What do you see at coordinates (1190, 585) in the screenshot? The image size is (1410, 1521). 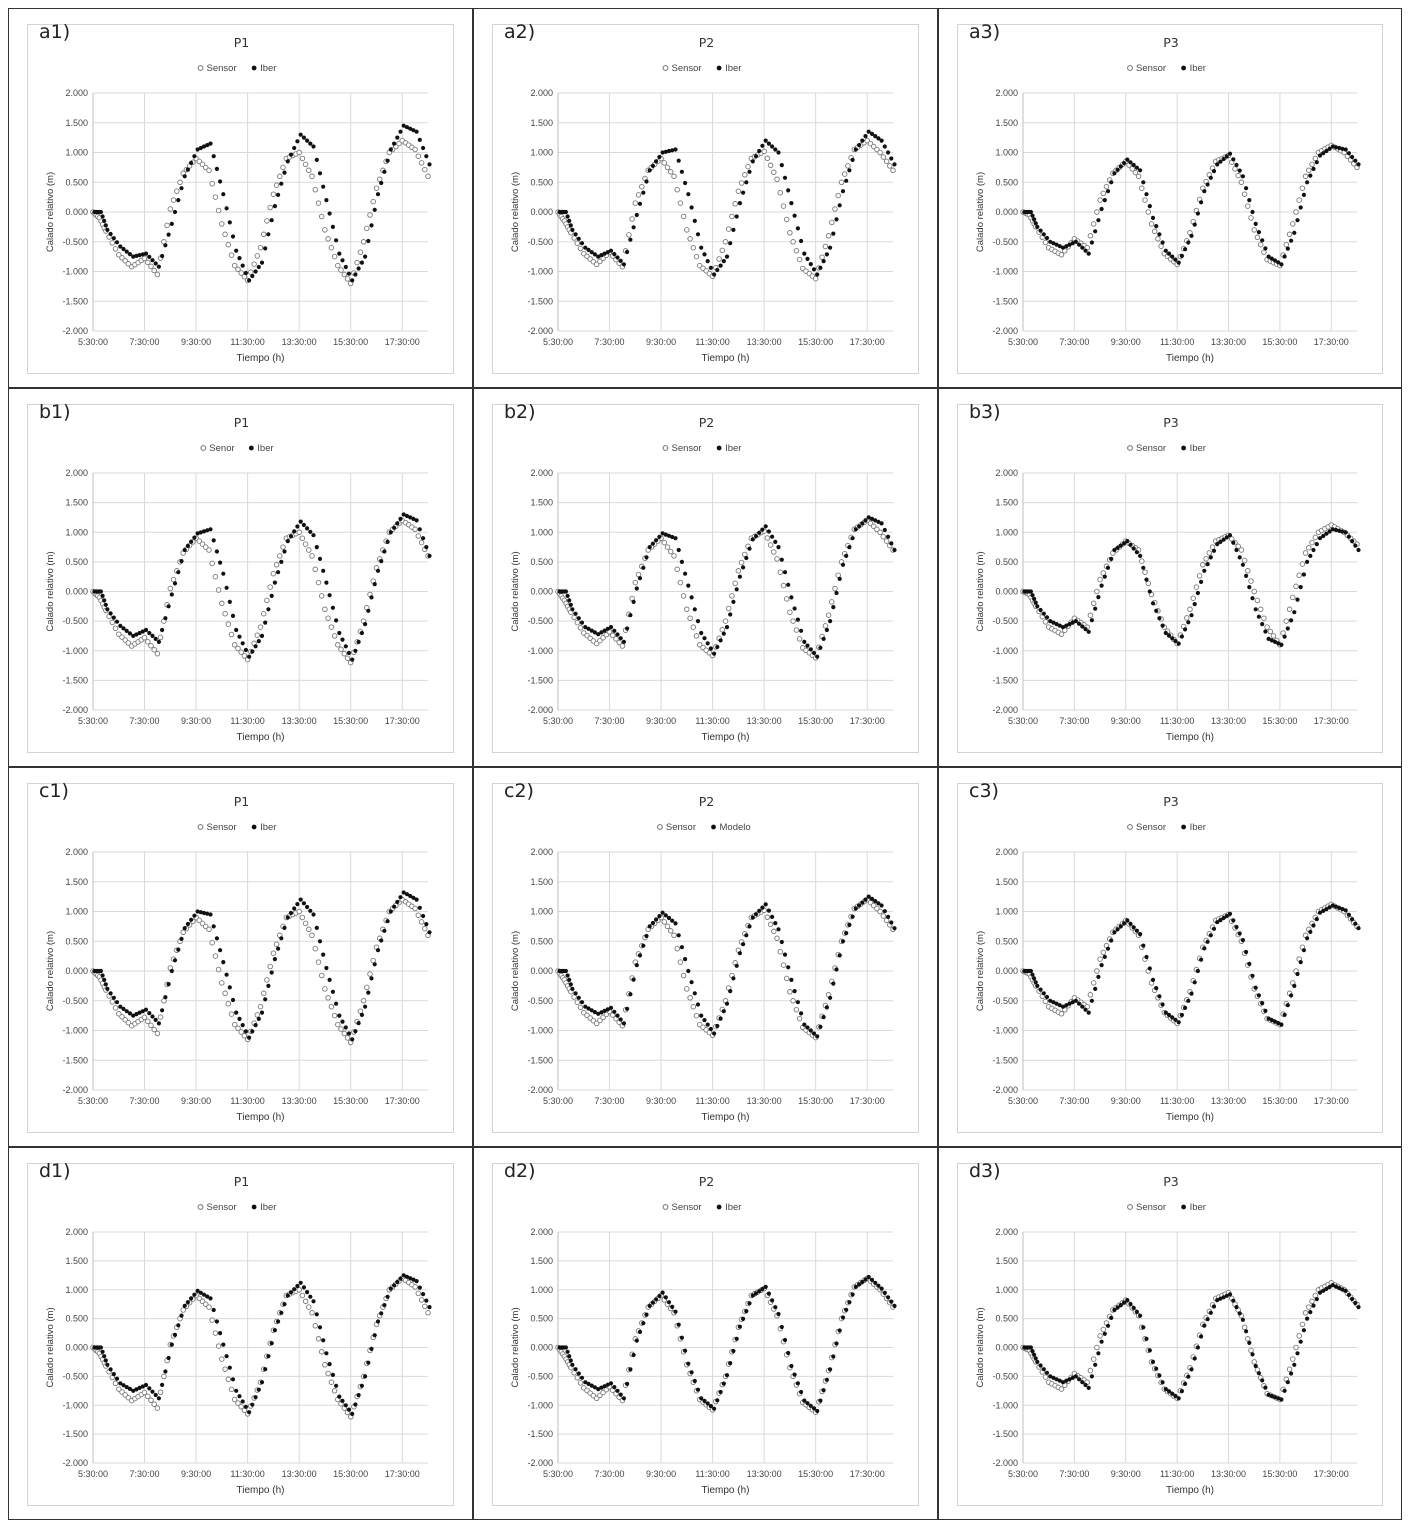 I see `series-sensor` at bounding box center [1190, 585].